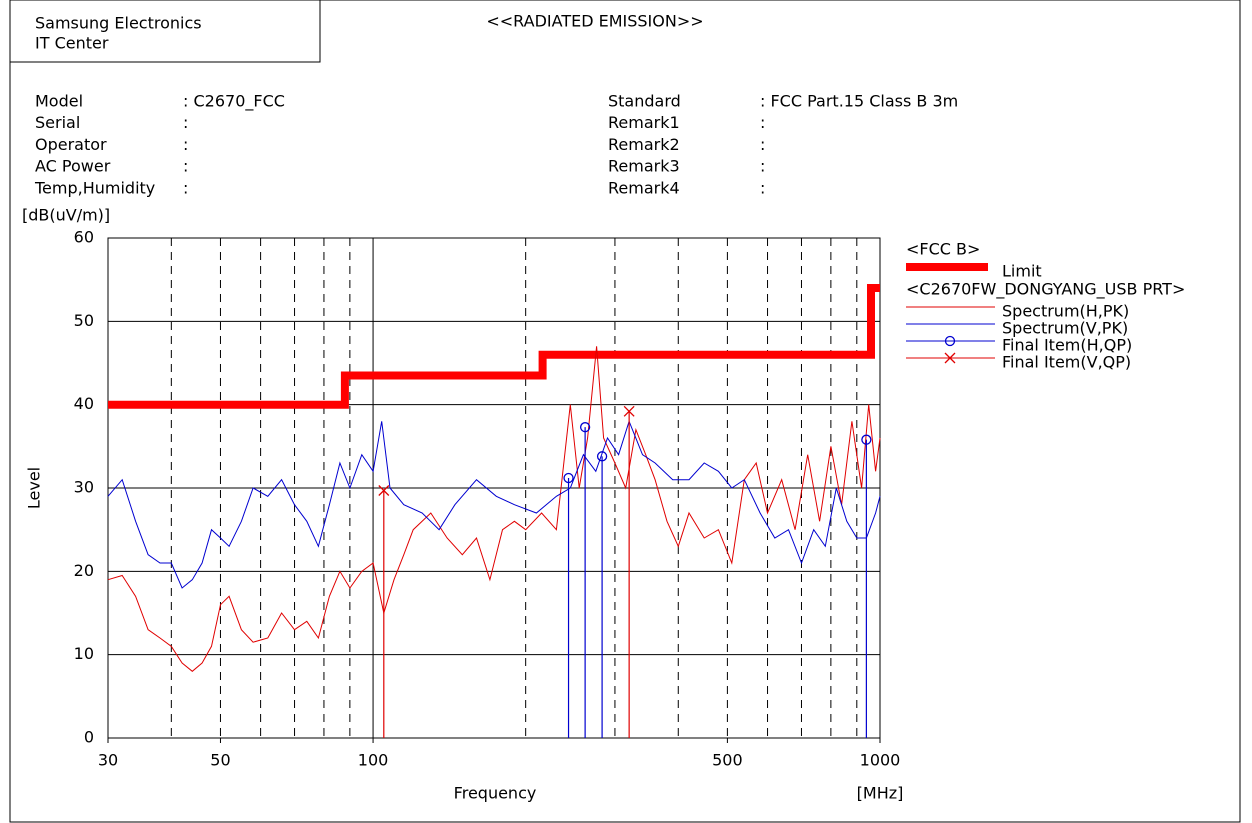 Image resolution: width=1252 pixels, height=823 pixels. What do you see at coordinates (644, 122) in the screenshot?
I see `field-label: Remark1` at bounding box center [644, 122].